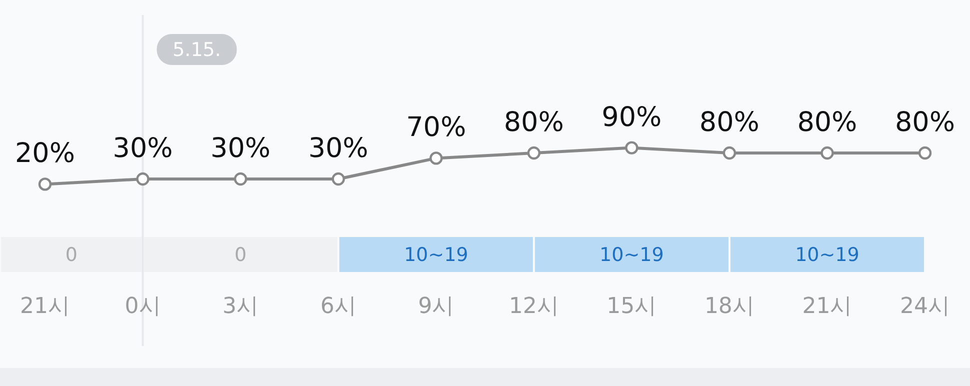 The image size is (970, 386). Describe the element at coordinates (925, 306) in the screenshot. I see `x-tick-label: 24시` at that location.